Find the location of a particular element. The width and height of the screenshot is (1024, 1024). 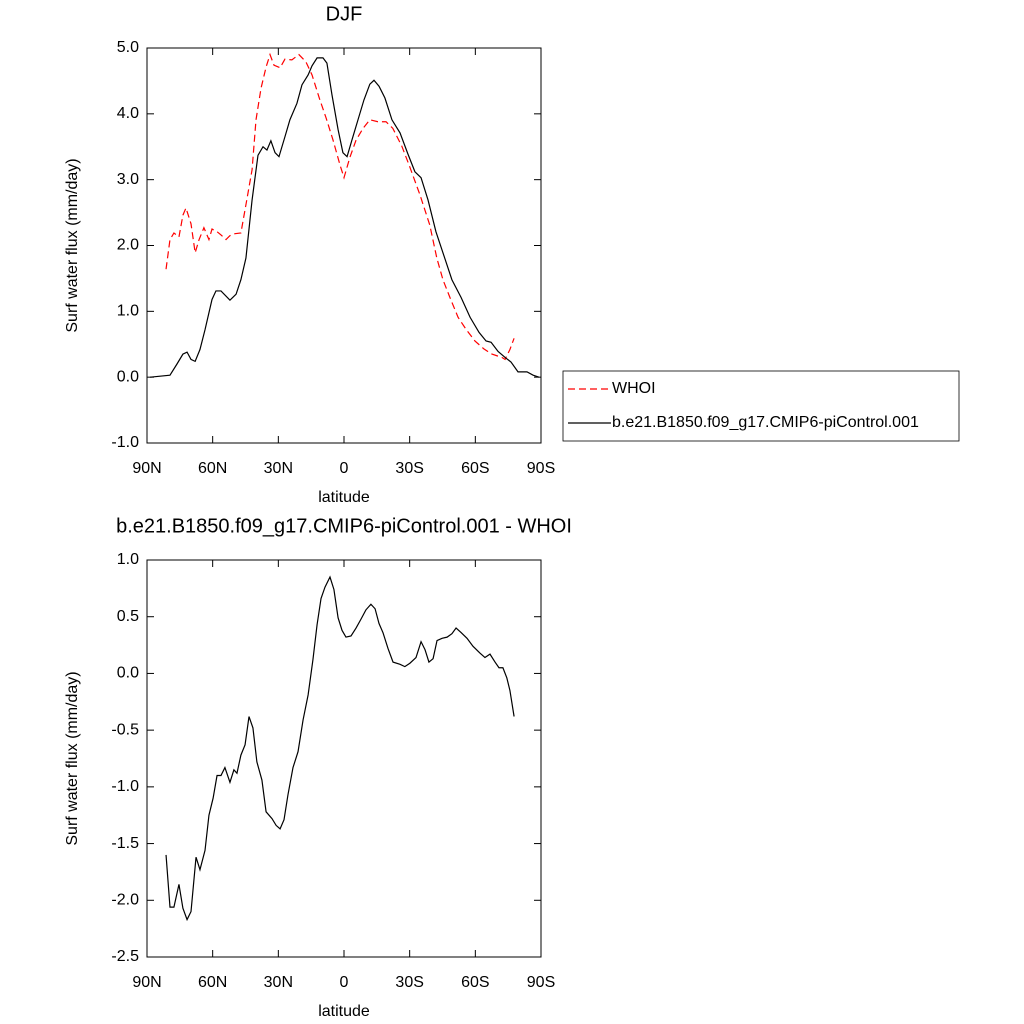

plot-frame is located at coordinates (344, 245).